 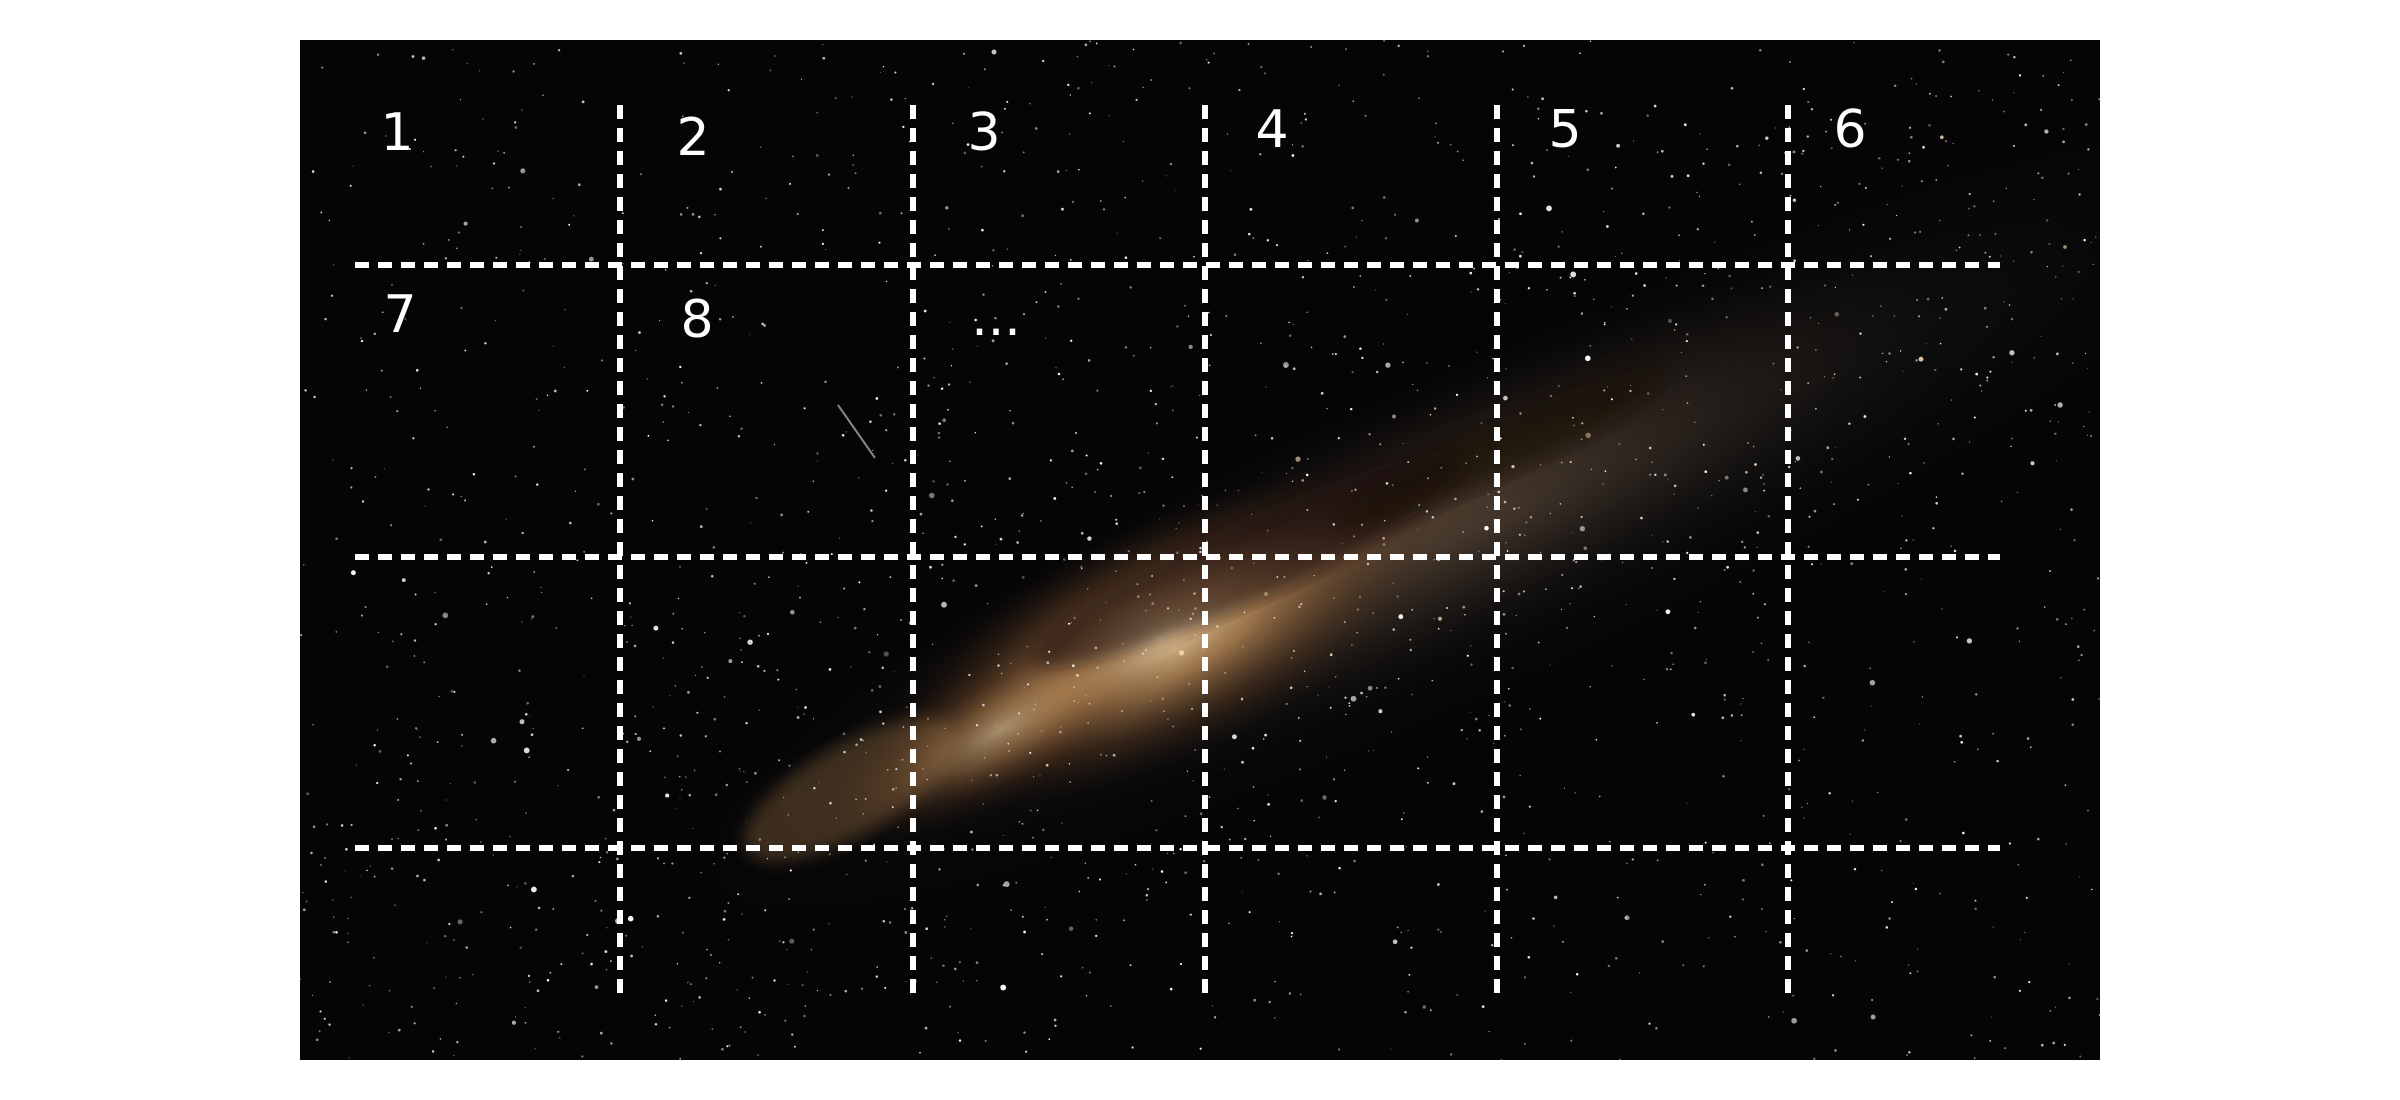 What do you see at coordinates (397, 133) in the screenshot?
I see `grid-label-1: 1` at bounding box center [397, 133].